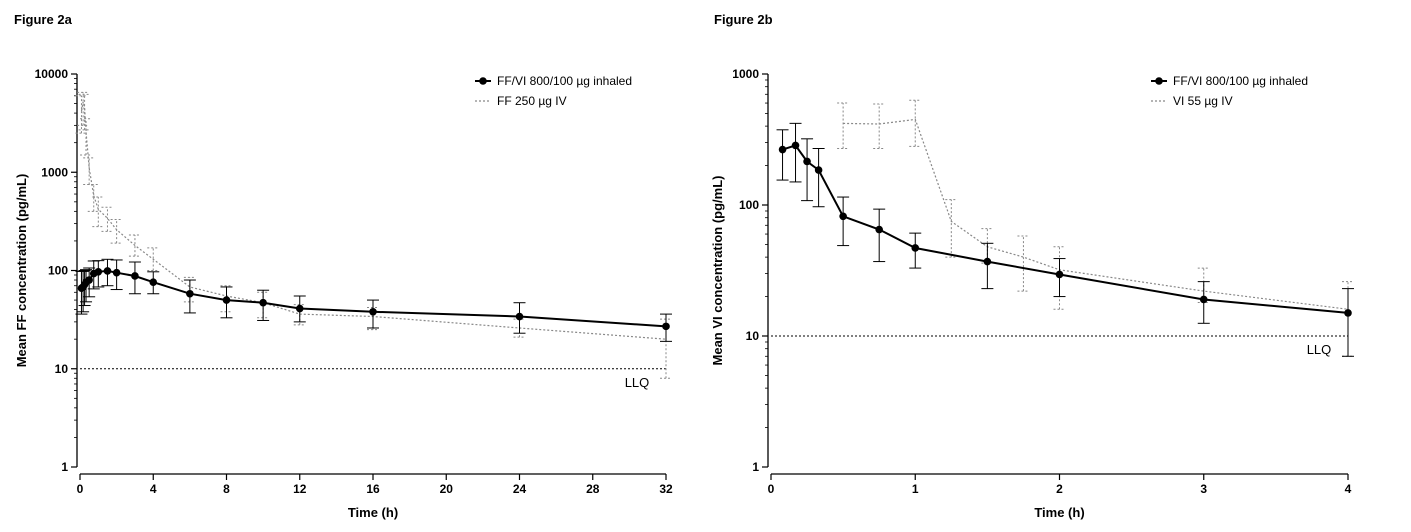 This screenshot has height=532, width=1411. Describe the element at coordinates (226, 489) in the screenshot. I see `x-tick-label: 8` at that location.